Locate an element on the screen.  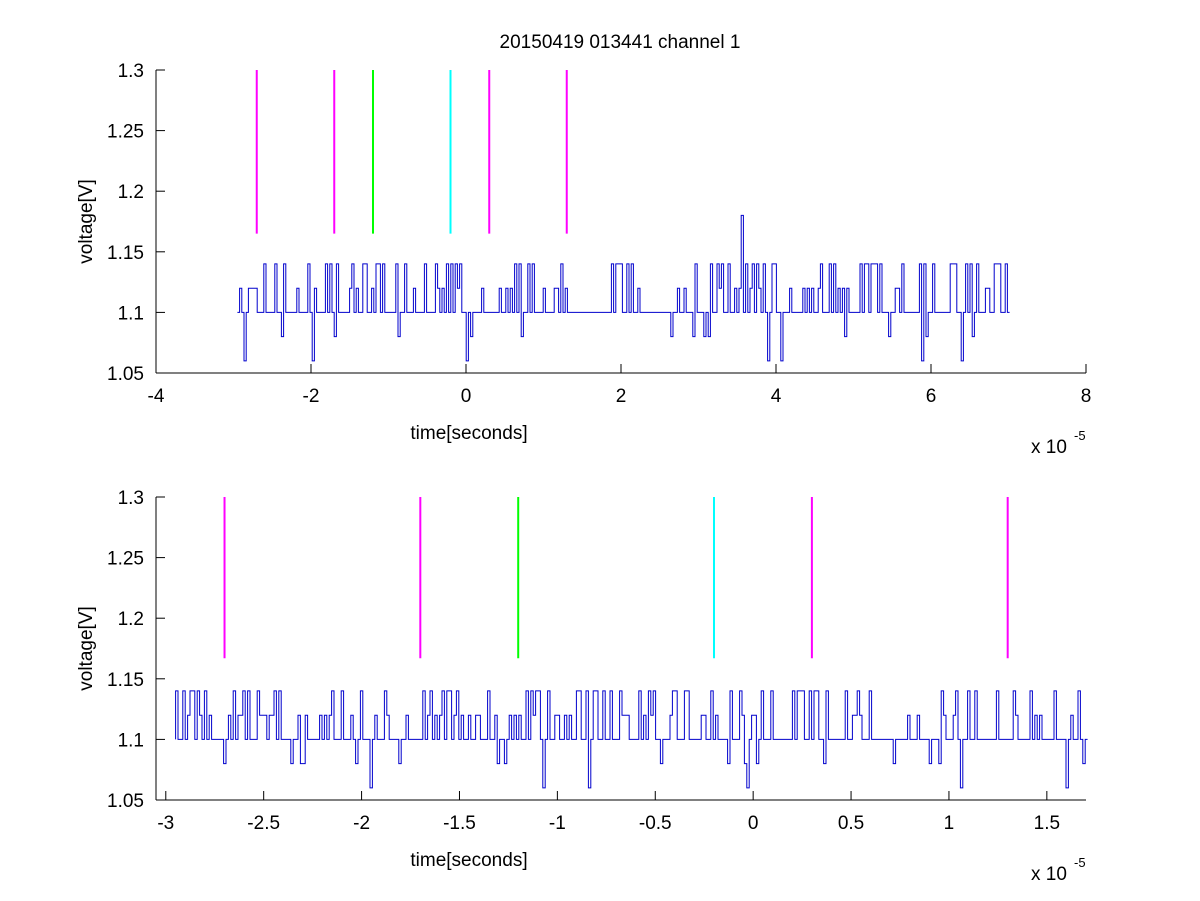
x-tick-label: -2.5 is located at coordinates (263, 823).